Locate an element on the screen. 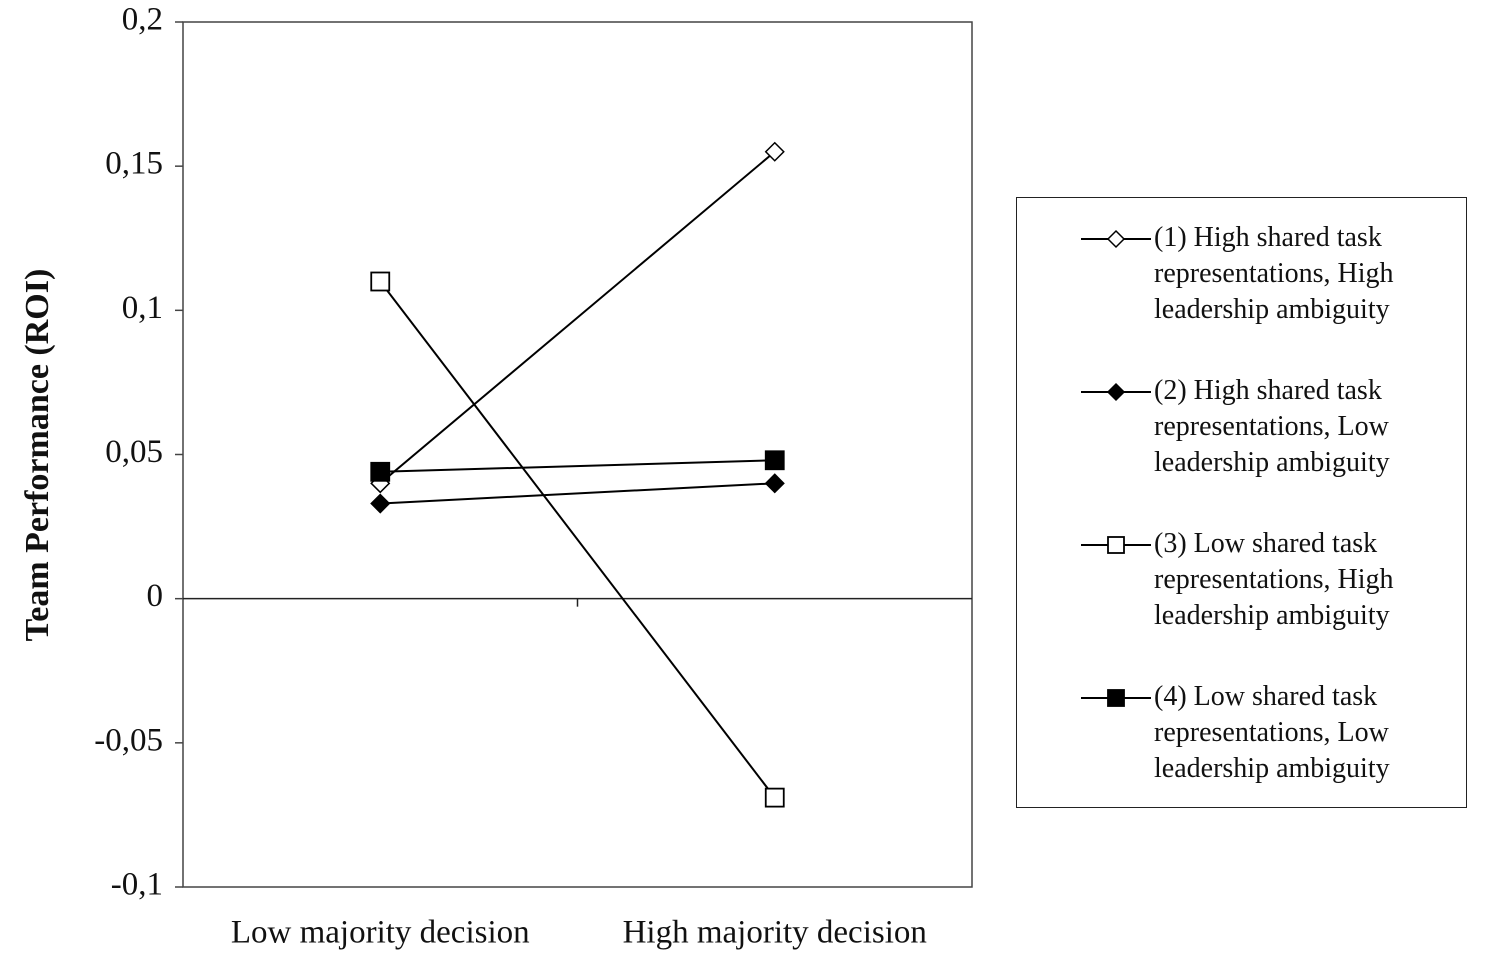 This screenshot has height=964, width=1500. y-tick-label: -0,05 is located at coordinates (128, 740).